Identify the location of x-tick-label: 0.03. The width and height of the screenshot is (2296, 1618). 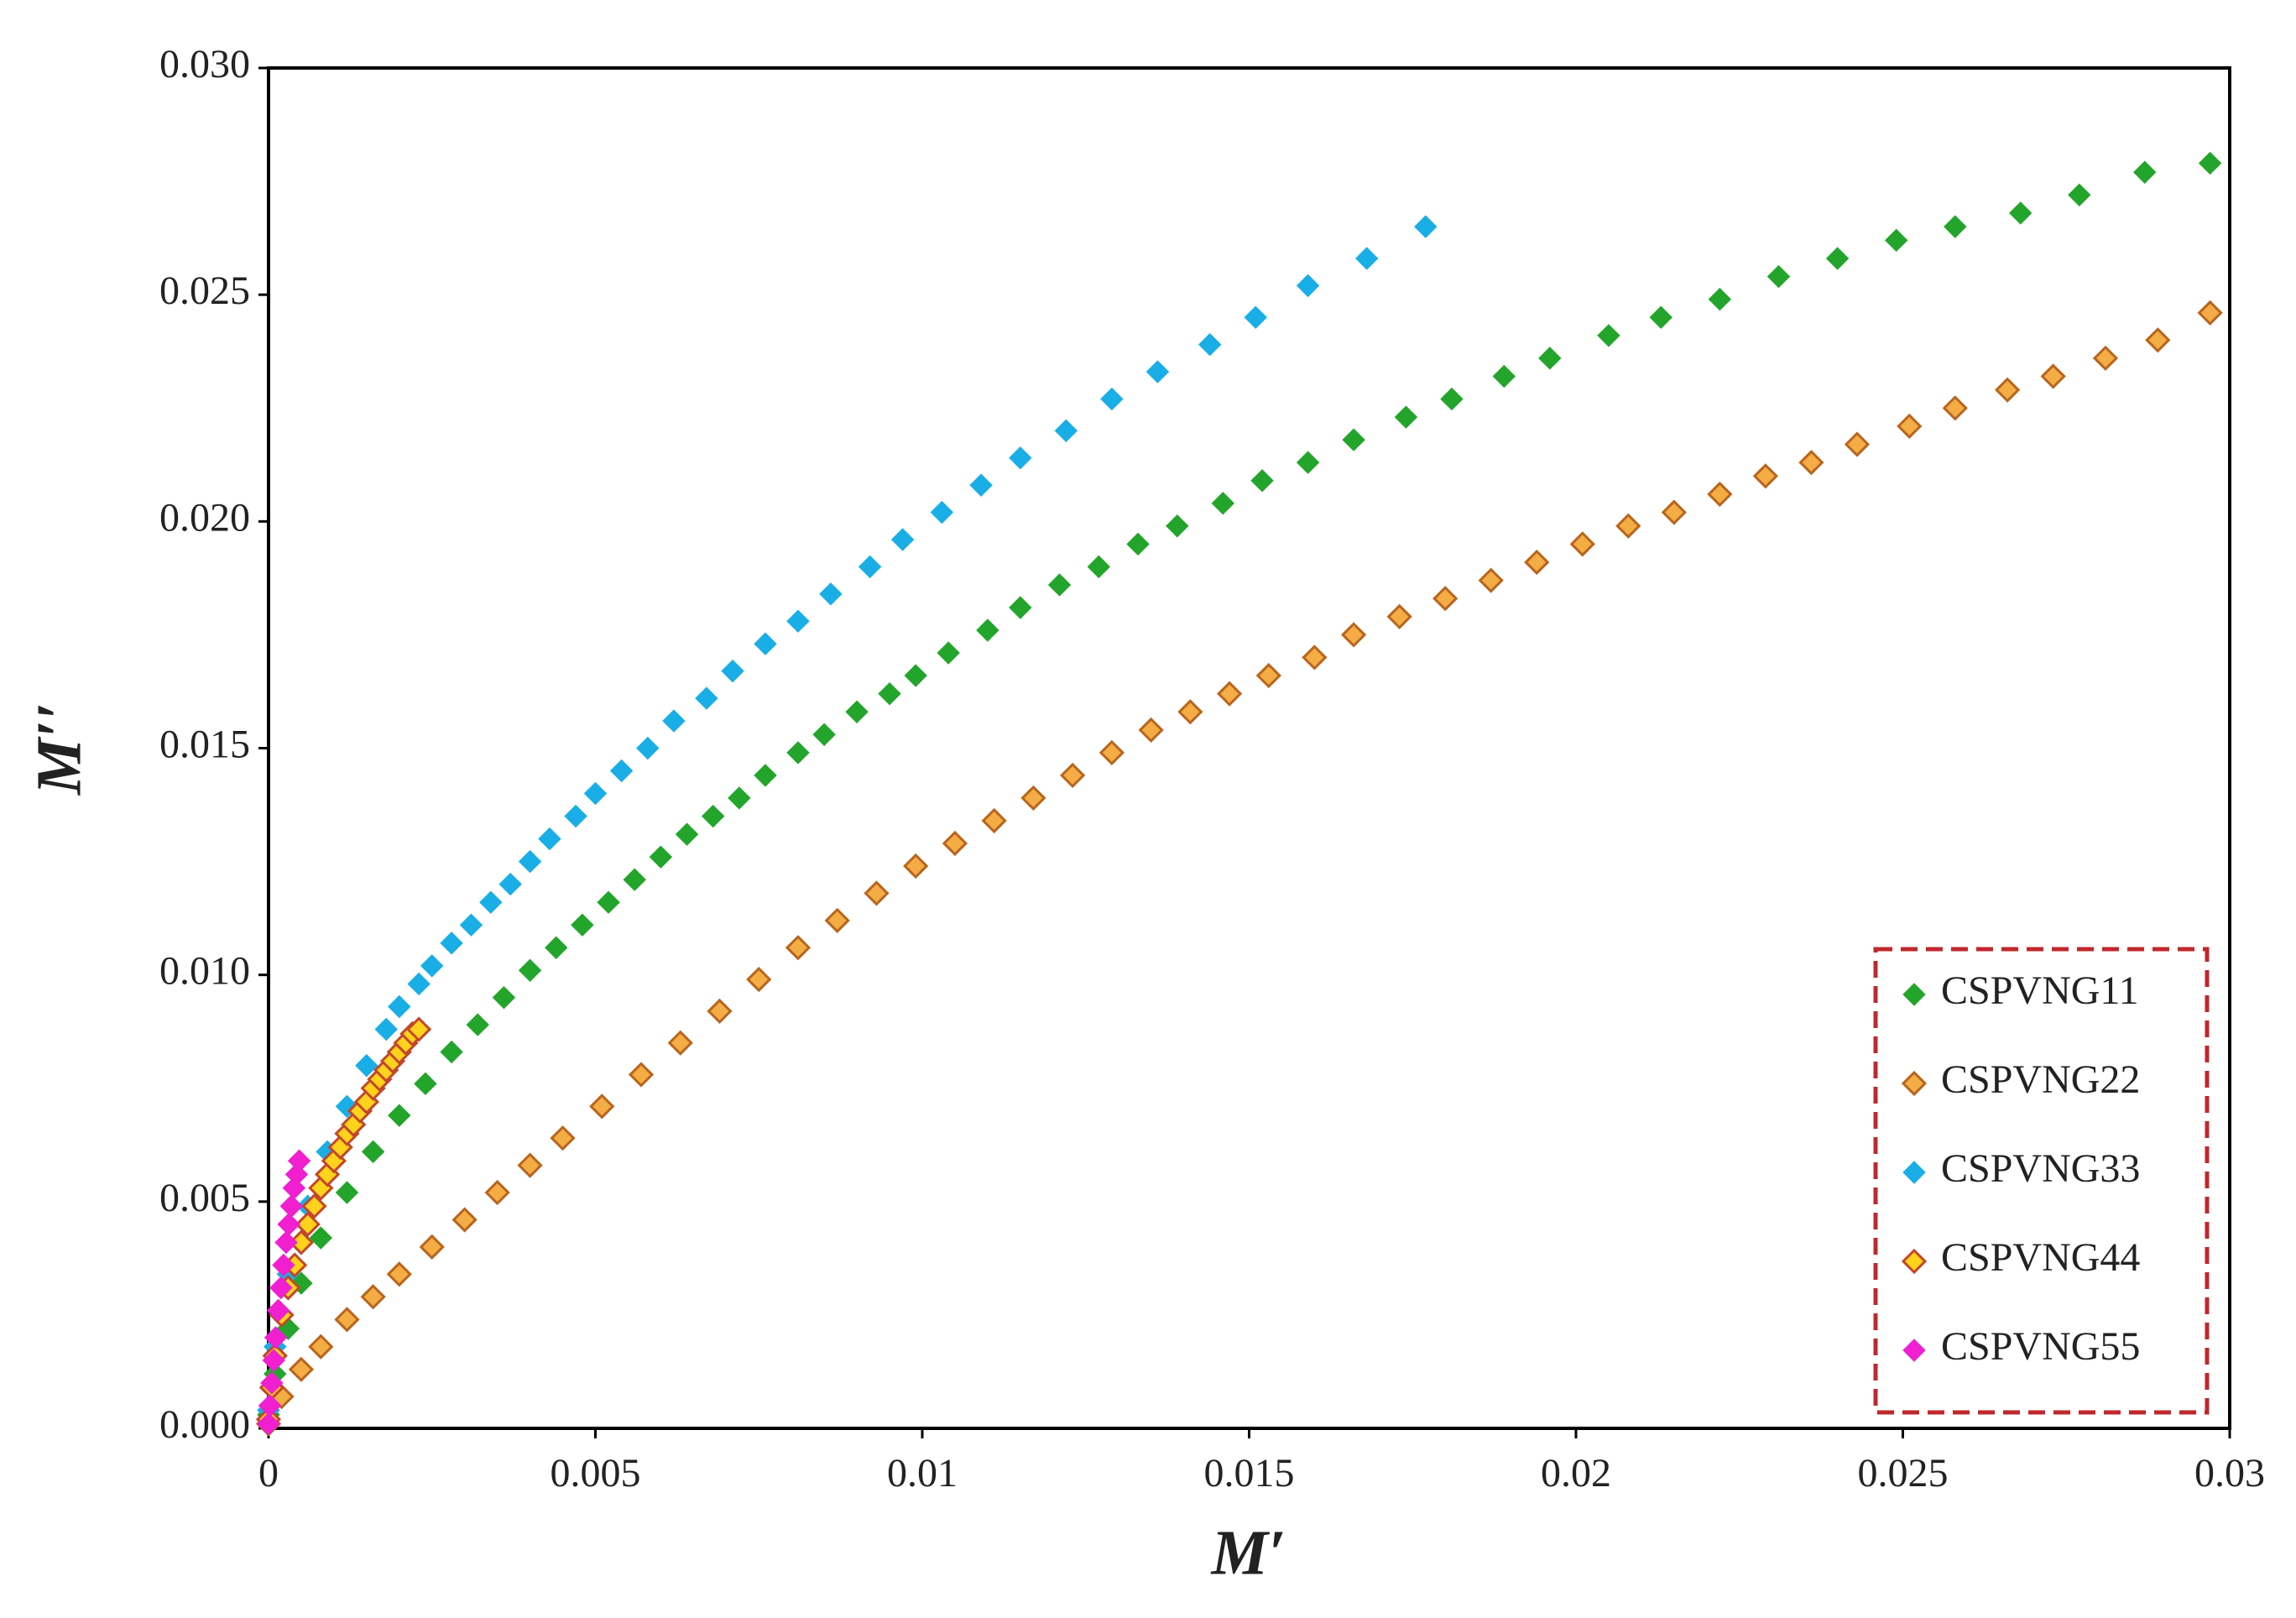
(2229, 1473).